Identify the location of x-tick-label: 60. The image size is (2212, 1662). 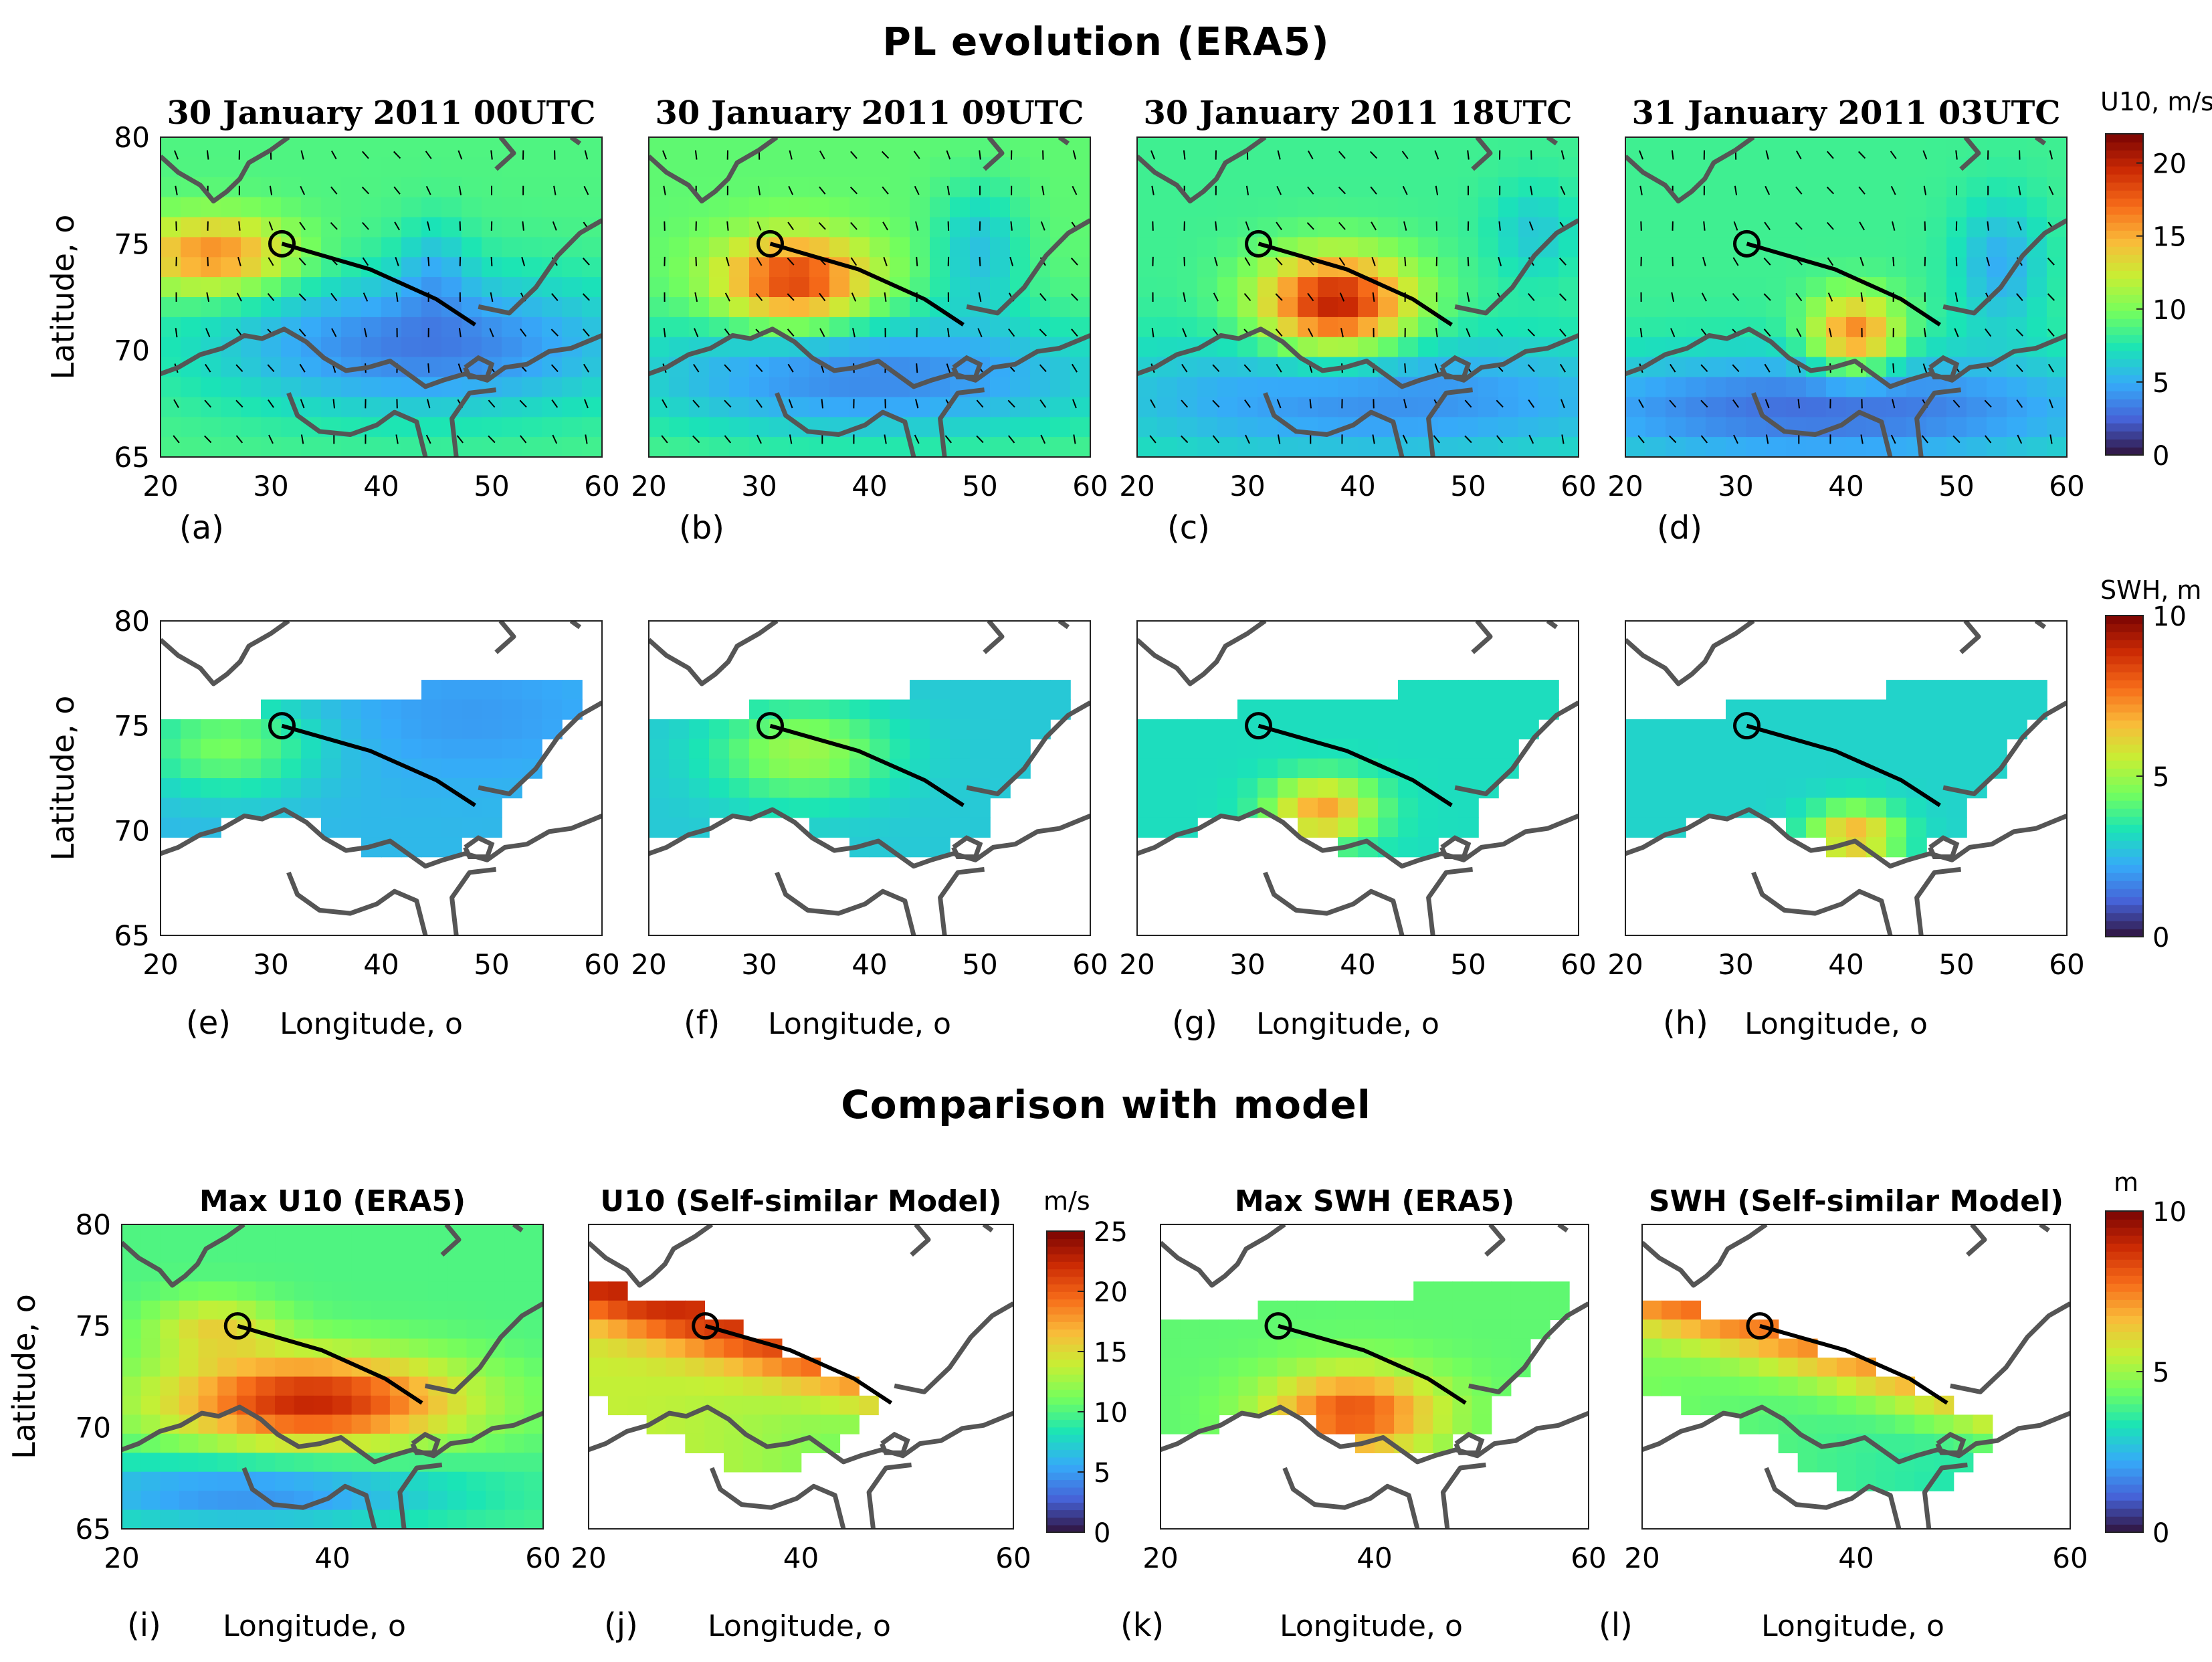
(1013, 1558).